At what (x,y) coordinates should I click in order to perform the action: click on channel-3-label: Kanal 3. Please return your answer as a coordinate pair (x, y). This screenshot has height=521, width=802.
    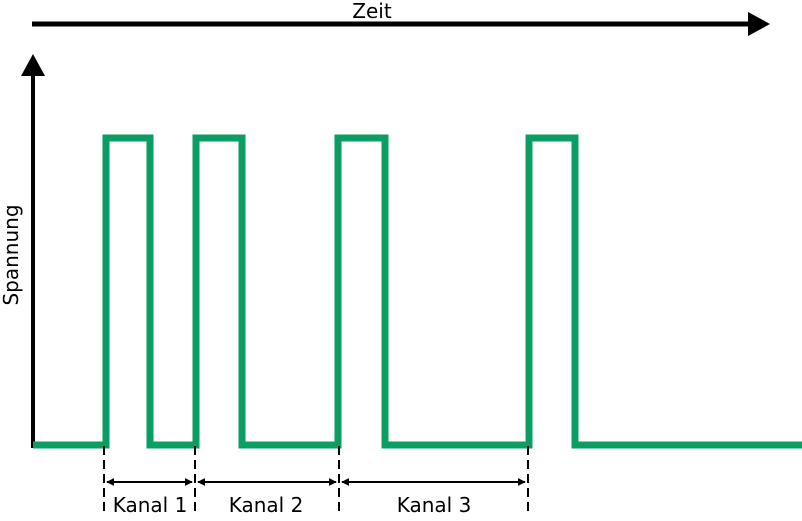
    Looking at the image, I should click on (434, 504).